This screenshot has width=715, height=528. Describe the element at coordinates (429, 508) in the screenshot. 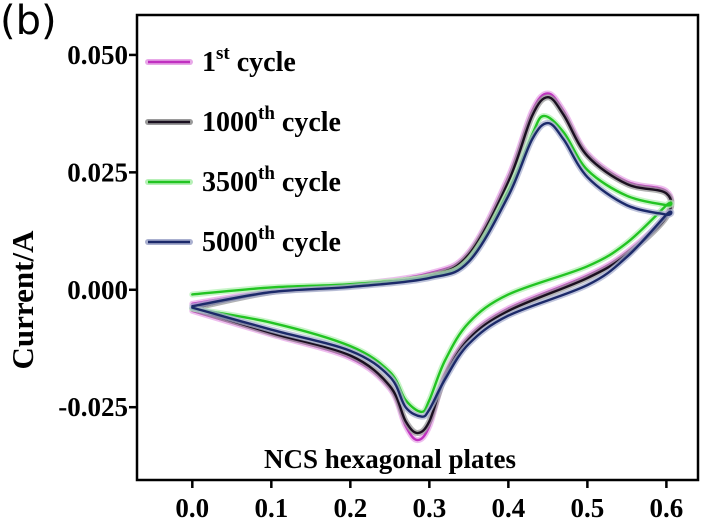

I see `x-tick-label: 0.3` at that location.